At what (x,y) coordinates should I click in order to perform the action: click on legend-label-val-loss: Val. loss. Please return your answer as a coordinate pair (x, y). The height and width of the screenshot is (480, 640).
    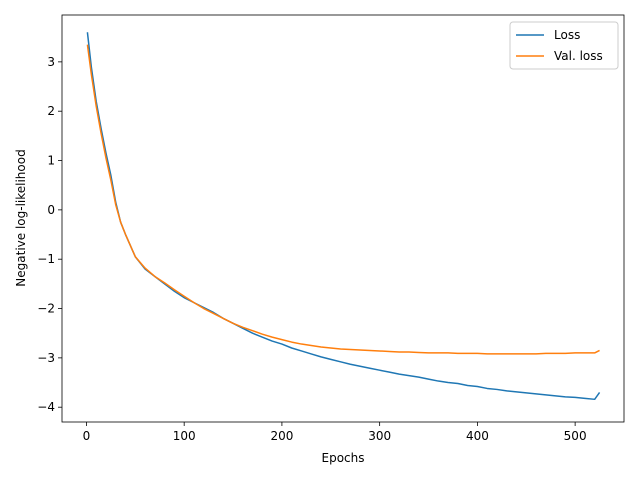
    Looking at the image, I should click on (578, 56).